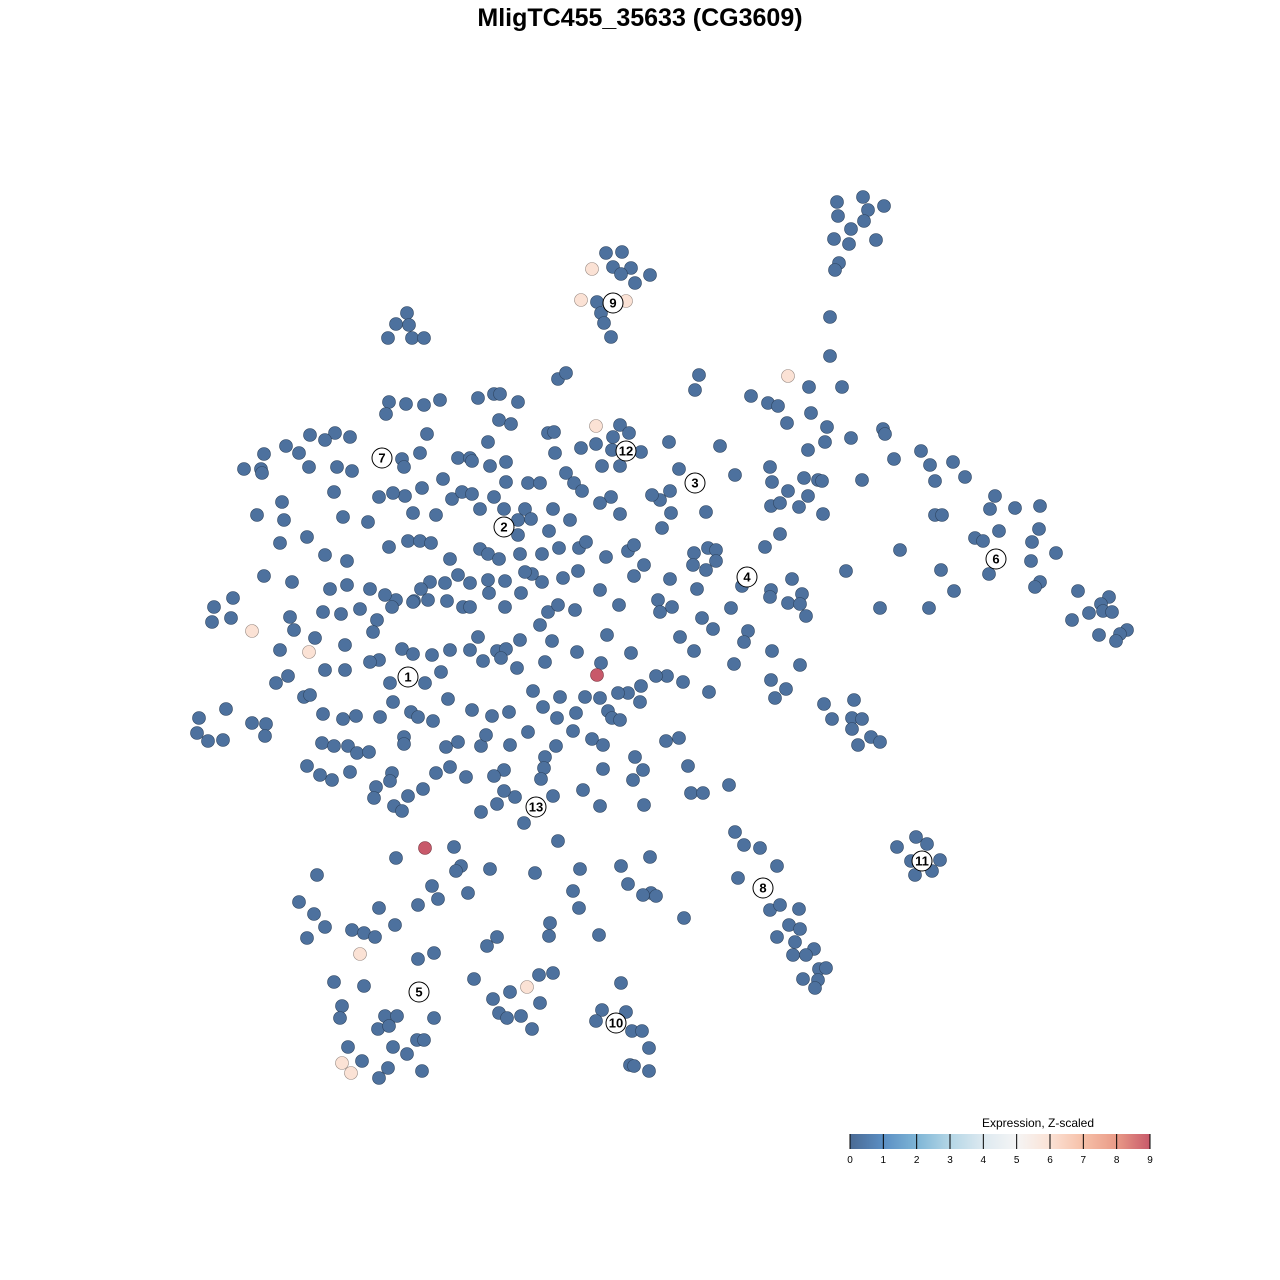  I want to click on cluster-label-7: 7, so click(382, 458).